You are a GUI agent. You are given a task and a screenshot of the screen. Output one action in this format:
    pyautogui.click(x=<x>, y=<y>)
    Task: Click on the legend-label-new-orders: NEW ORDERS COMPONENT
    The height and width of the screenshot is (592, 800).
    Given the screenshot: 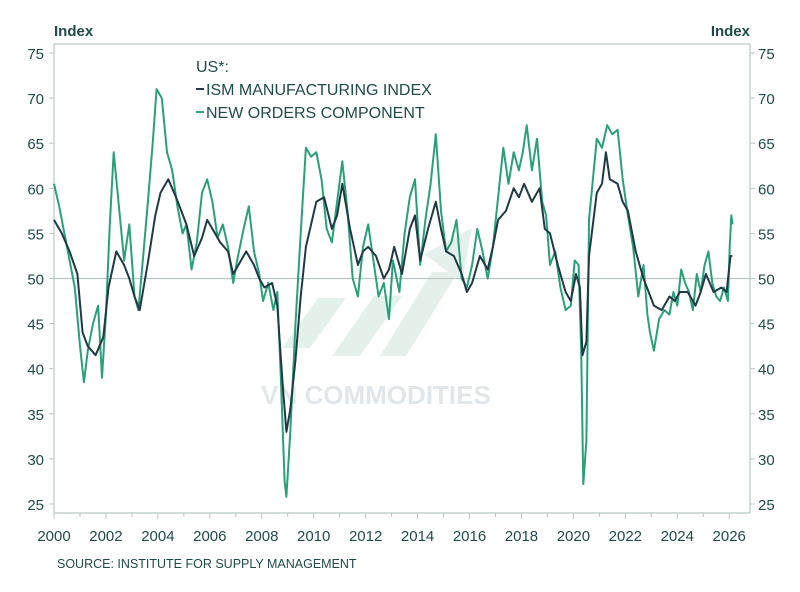 What is the action you would take?
    pyautogui.click(x=315, y=113)
    